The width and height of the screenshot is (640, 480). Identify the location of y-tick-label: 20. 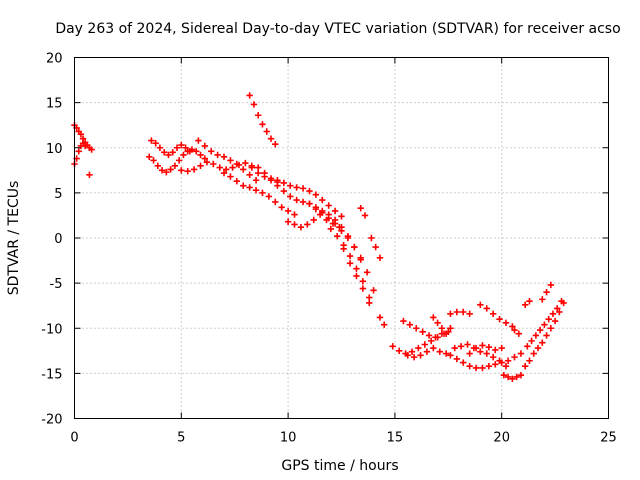
(54, 59).